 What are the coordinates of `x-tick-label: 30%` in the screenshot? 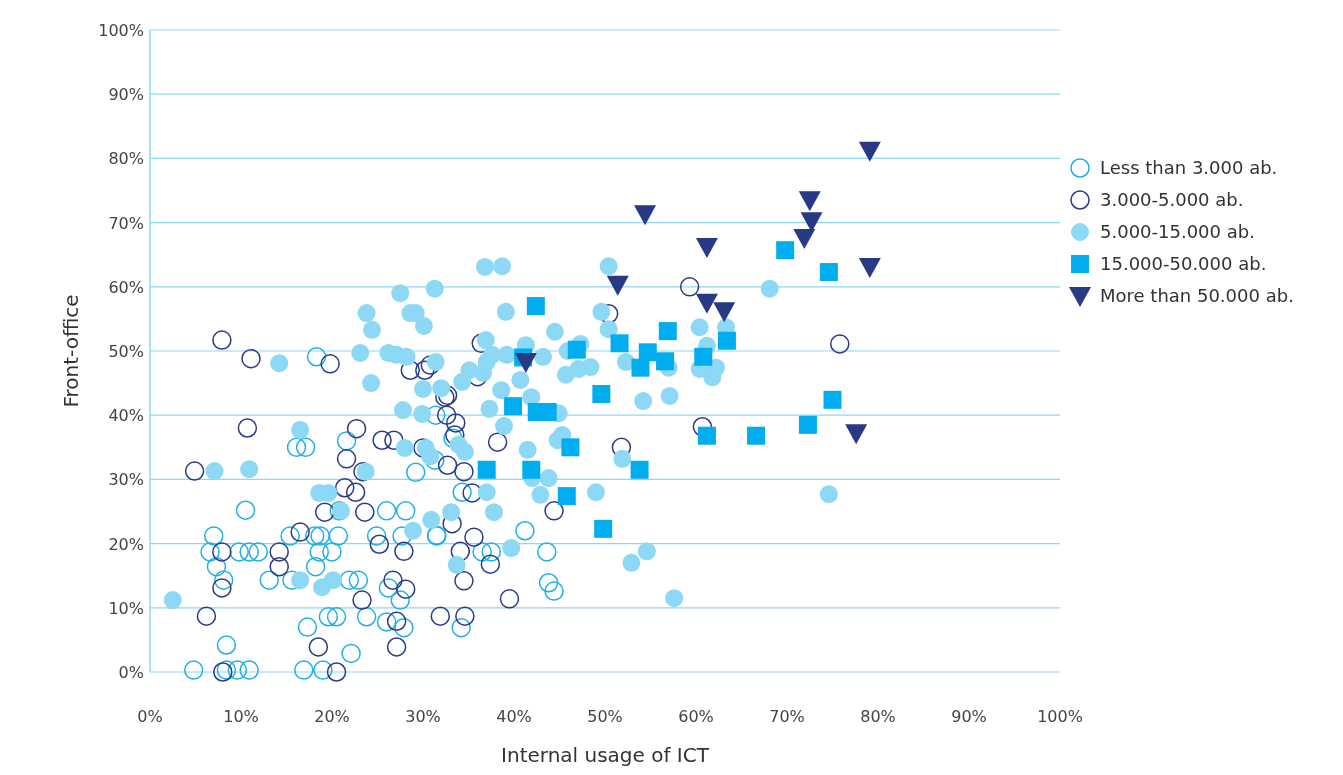 It's located at (423, 716).